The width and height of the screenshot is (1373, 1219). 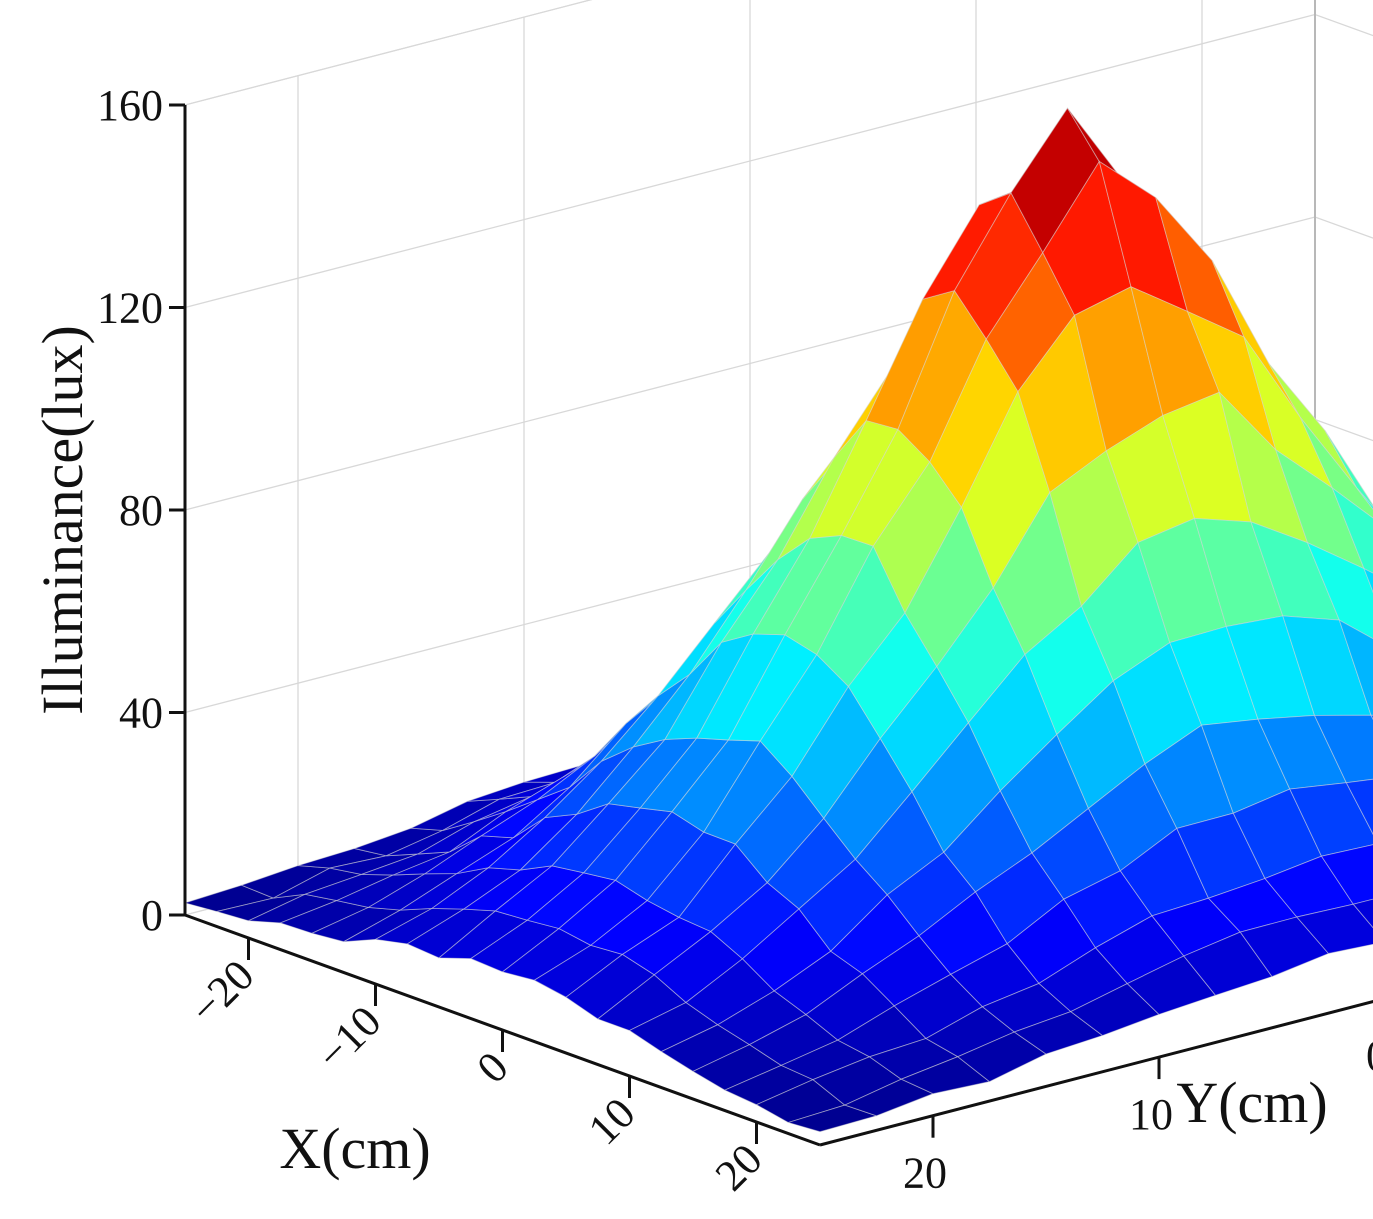 What do you see at coordinates (925, 1173) in the screenshot?
I see `y-tick-label: 20` at bounding box center [925, 1173].